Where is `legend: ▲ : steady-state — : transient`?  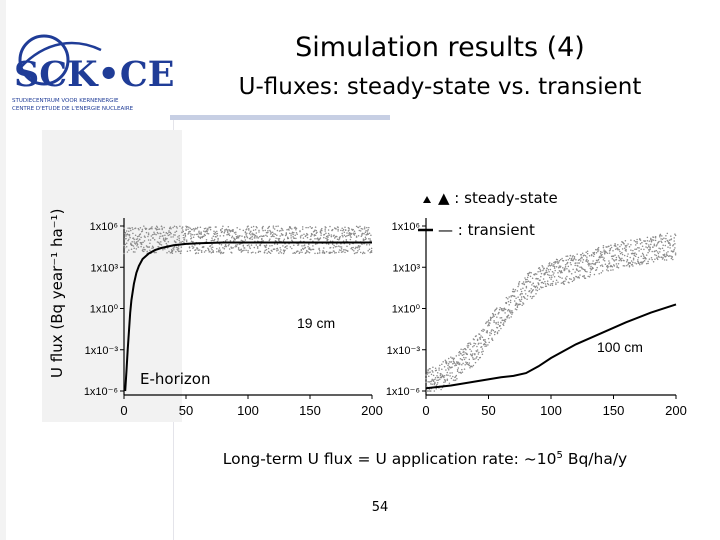
legend: ▲ : steady-state — : transient is located at coordinates (498, 214).